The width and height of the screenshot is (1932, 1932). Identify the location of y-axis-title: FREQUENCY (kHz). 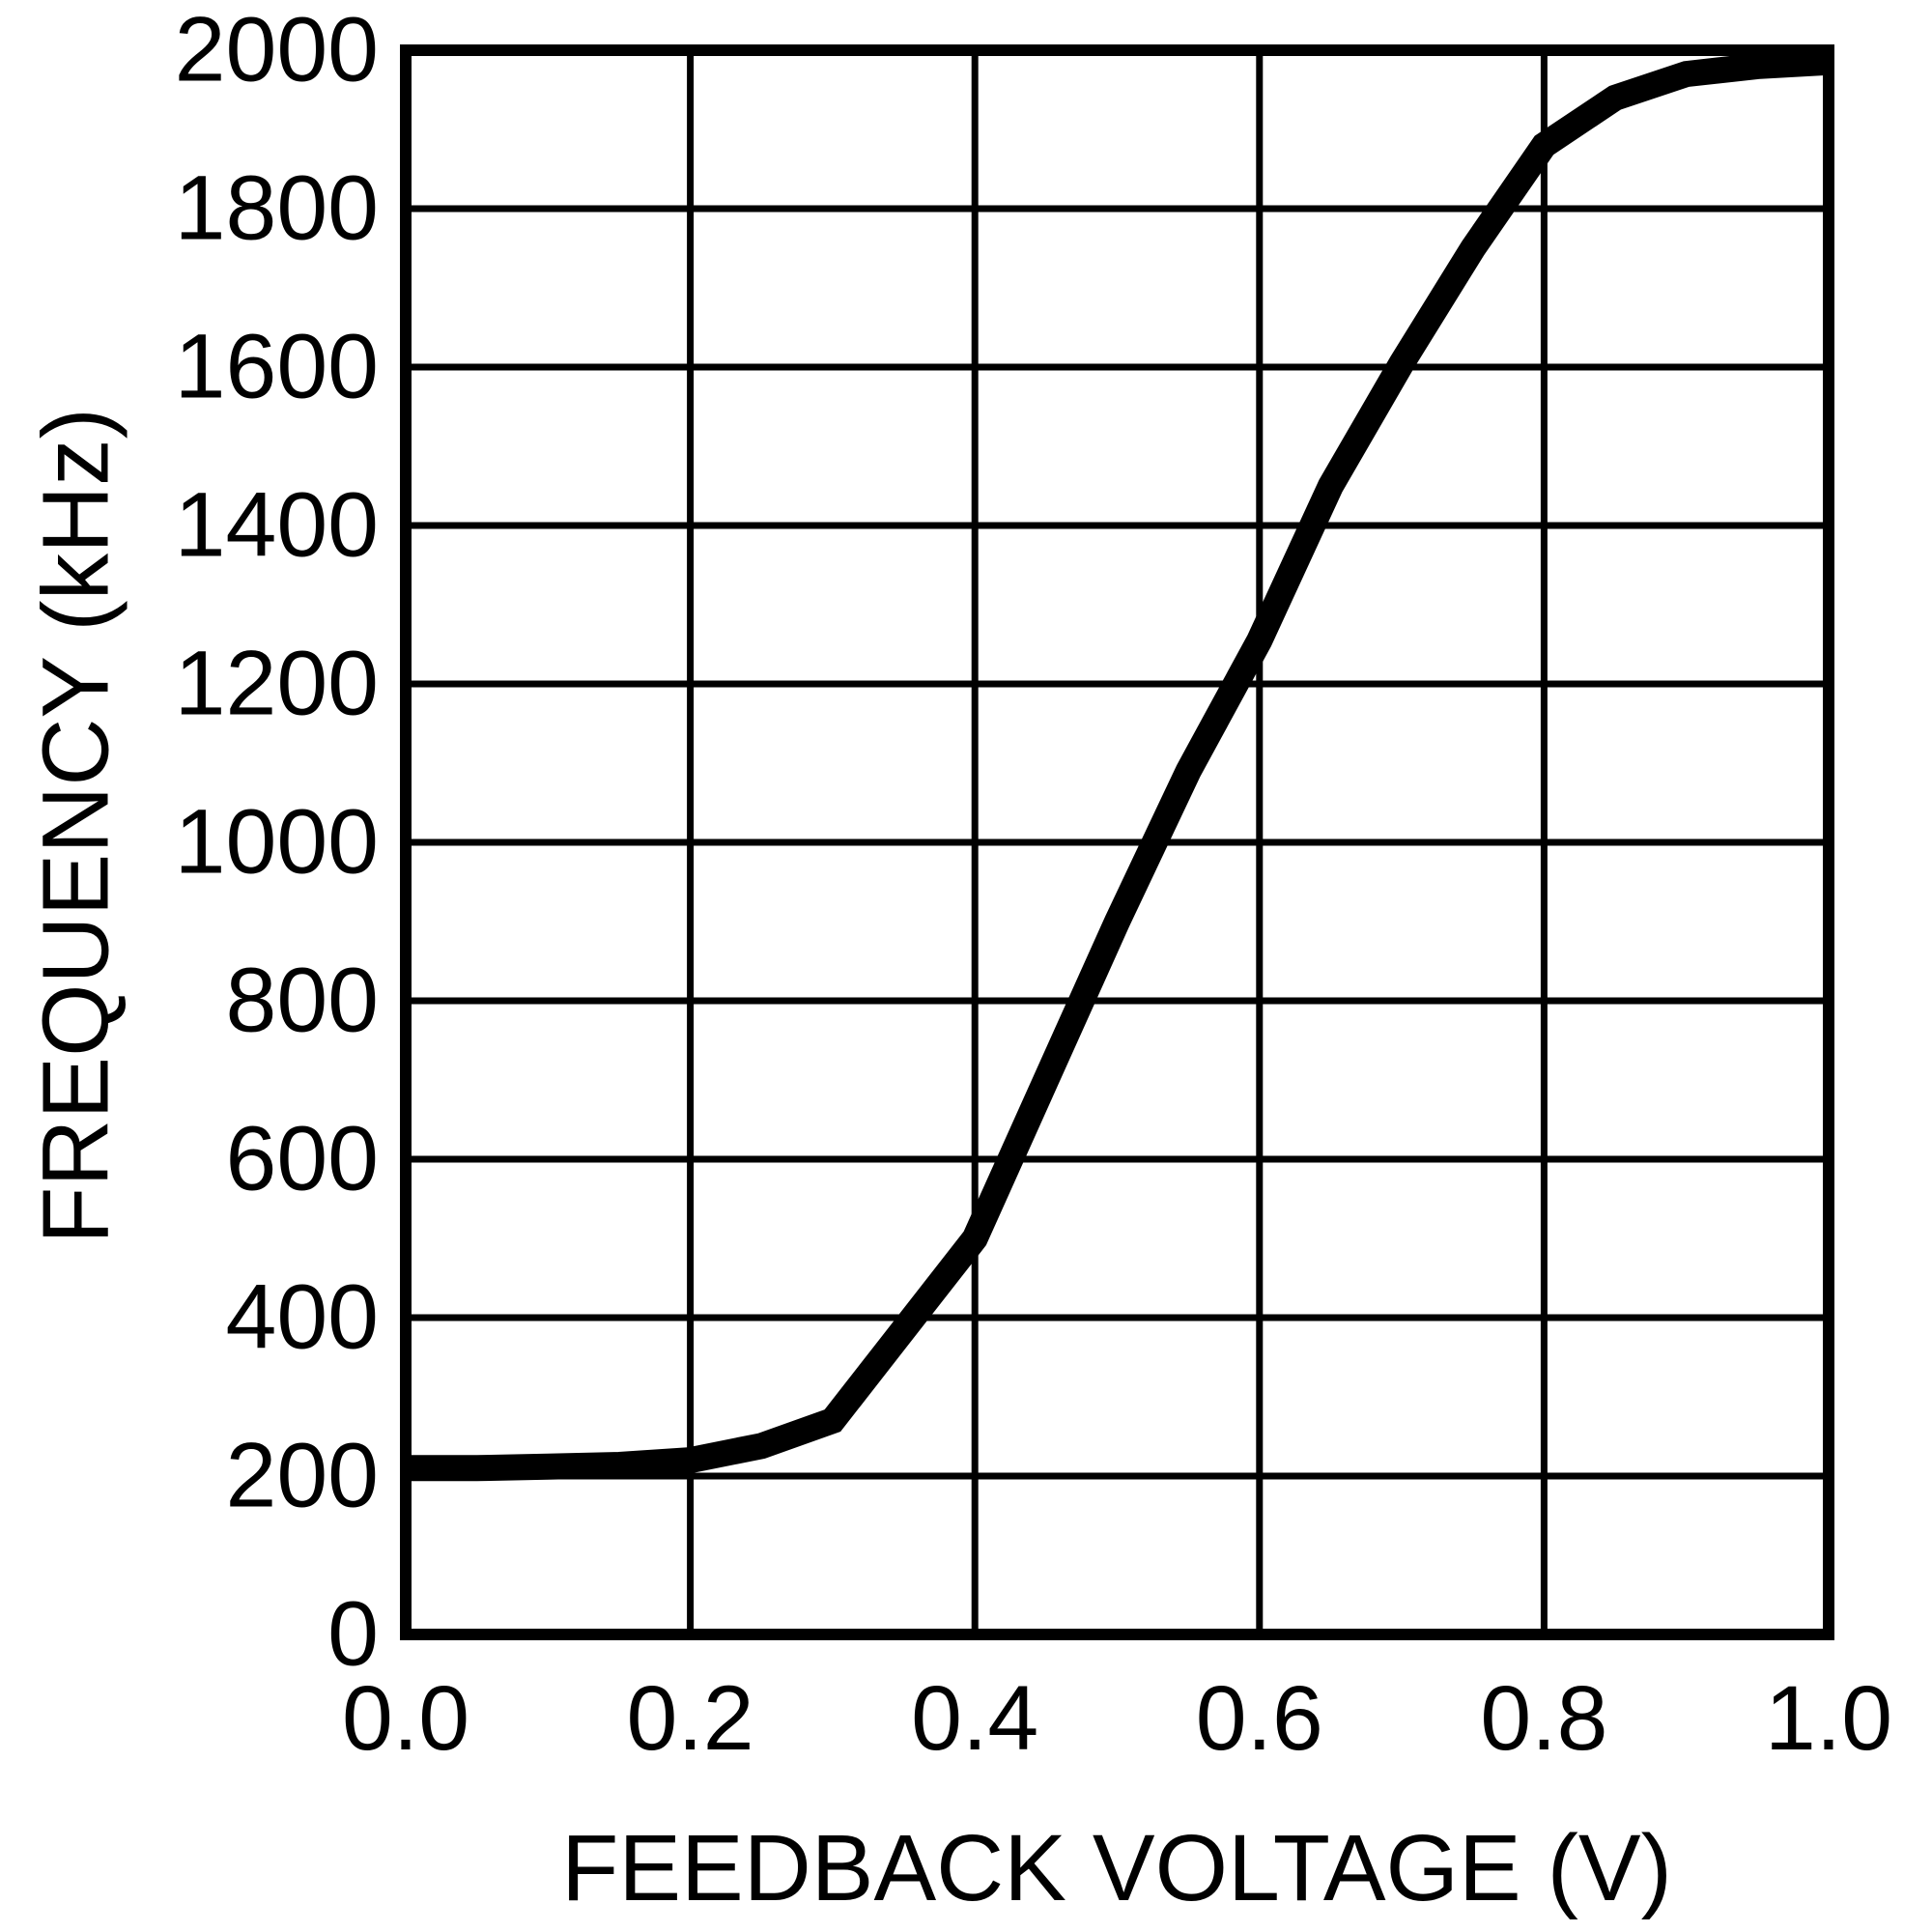
(75, 826).